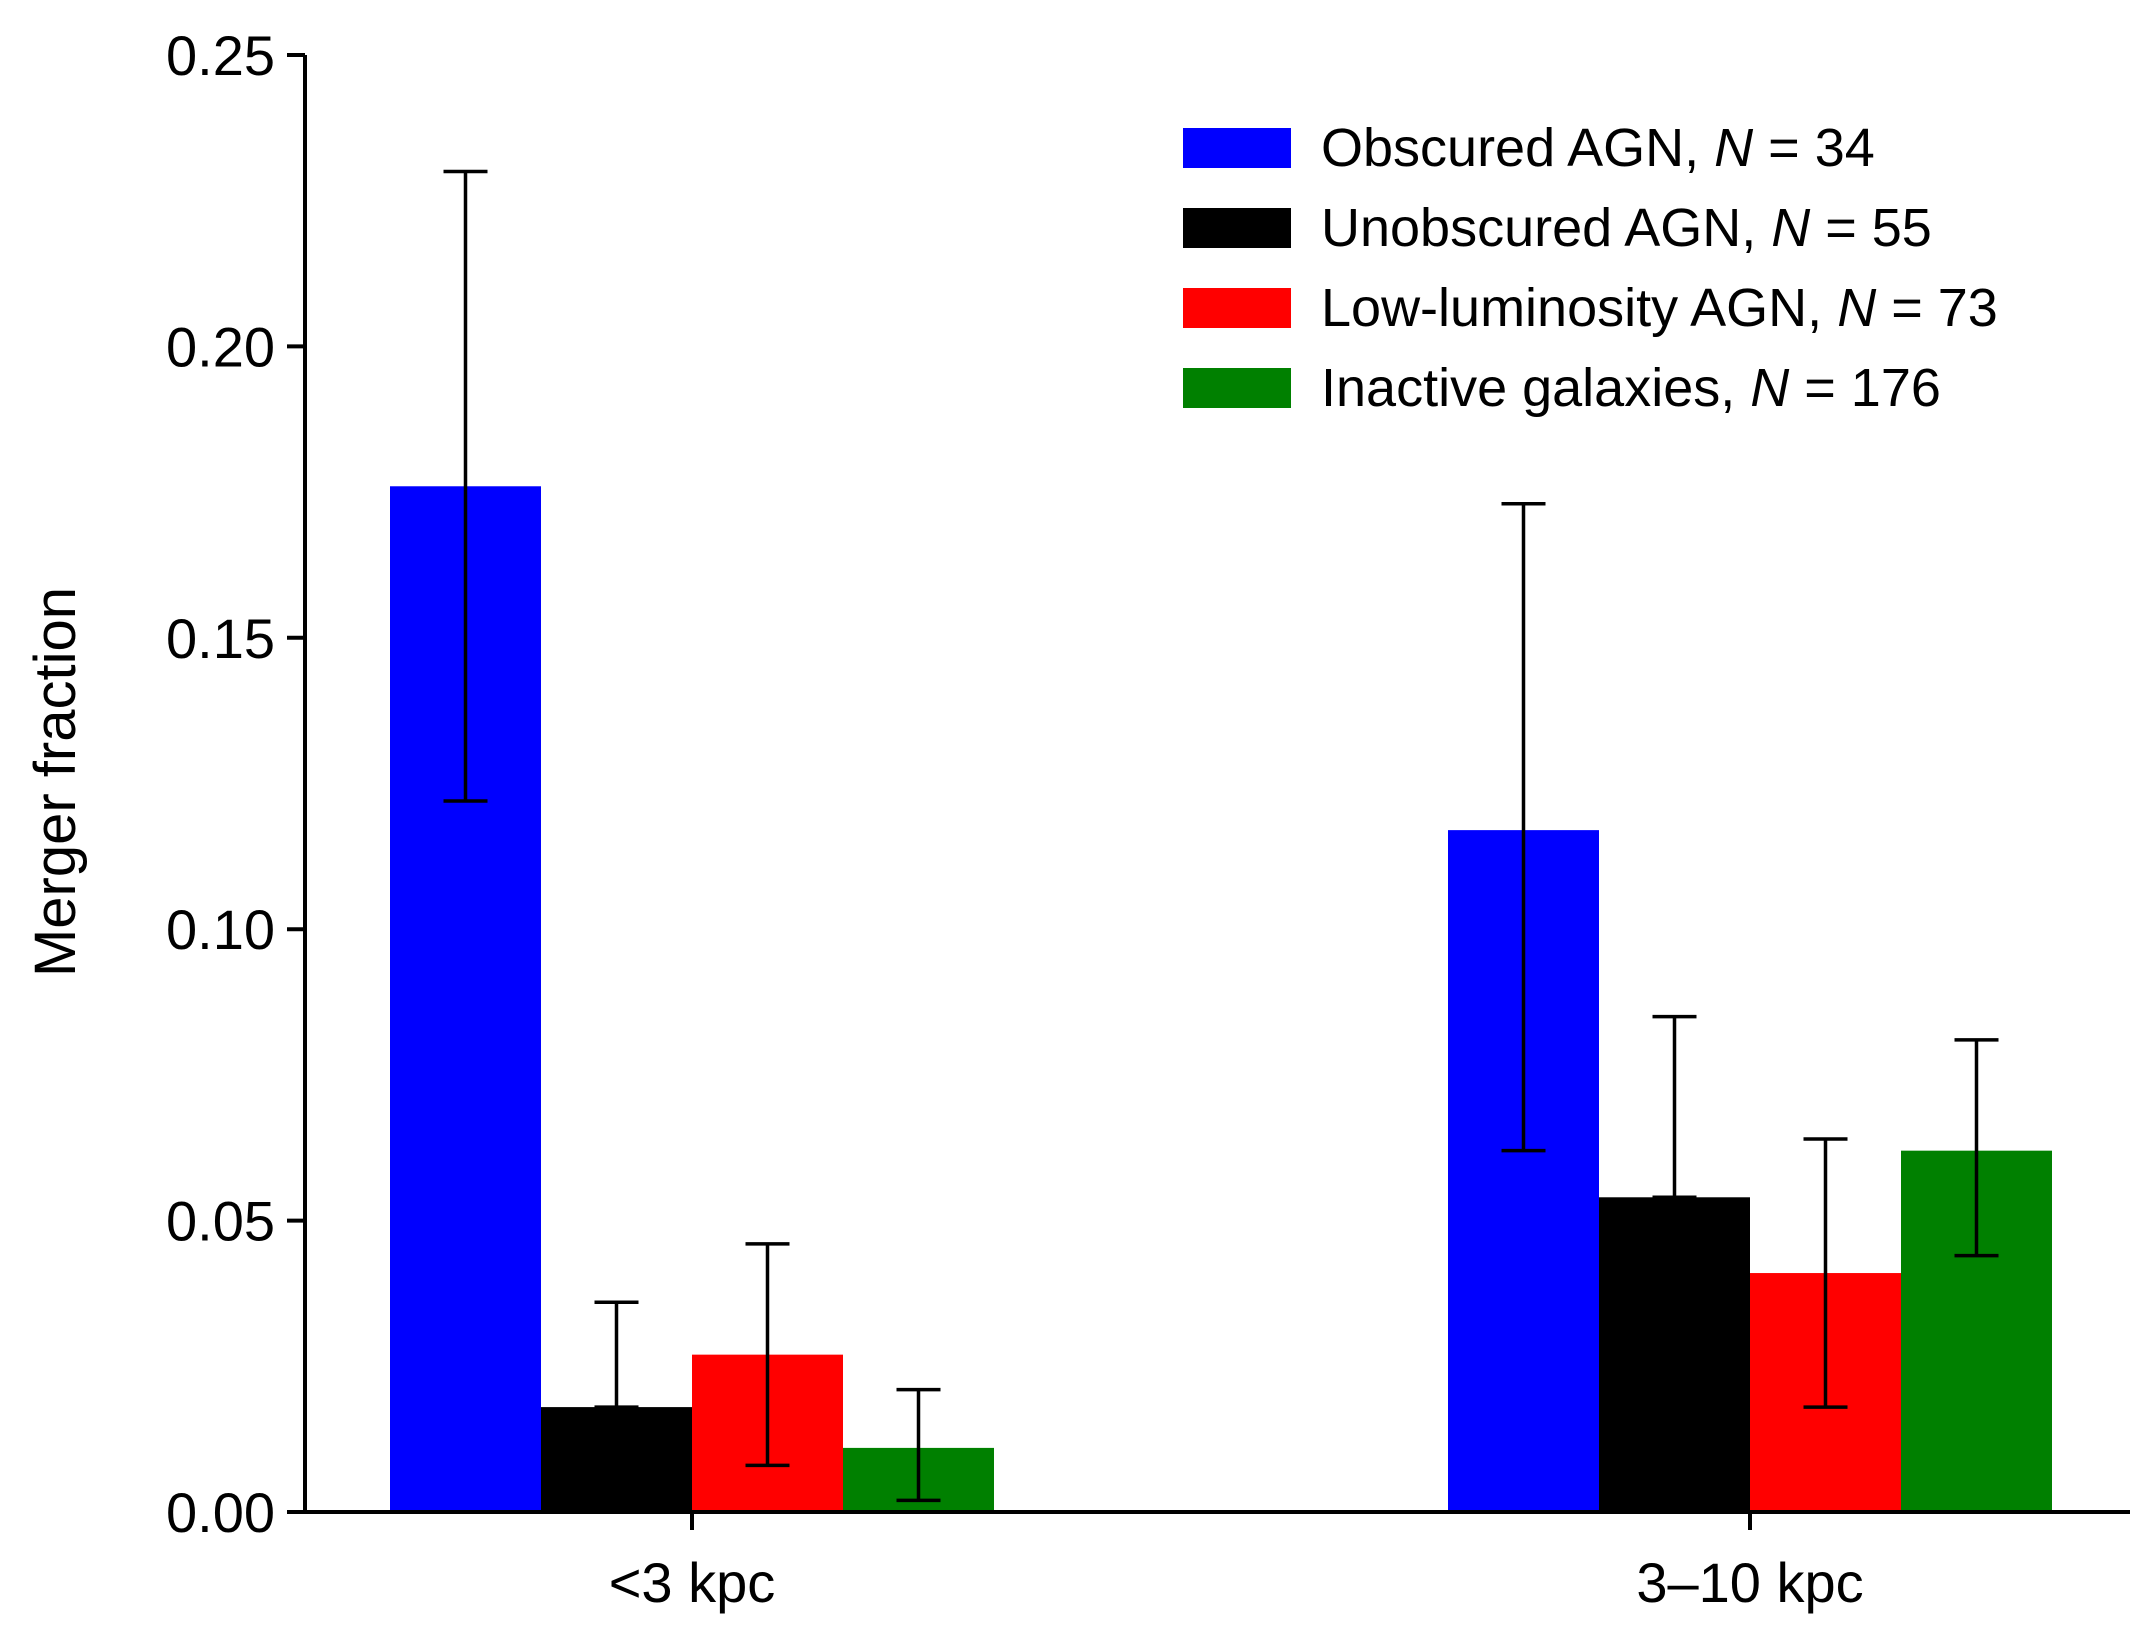  What do you see at coordinates (236, 784) in the screenshot?
I see `y-axis: 0.00 0.05 0.10 0.15 0.20 0.25` at bounding box center [236, 784].